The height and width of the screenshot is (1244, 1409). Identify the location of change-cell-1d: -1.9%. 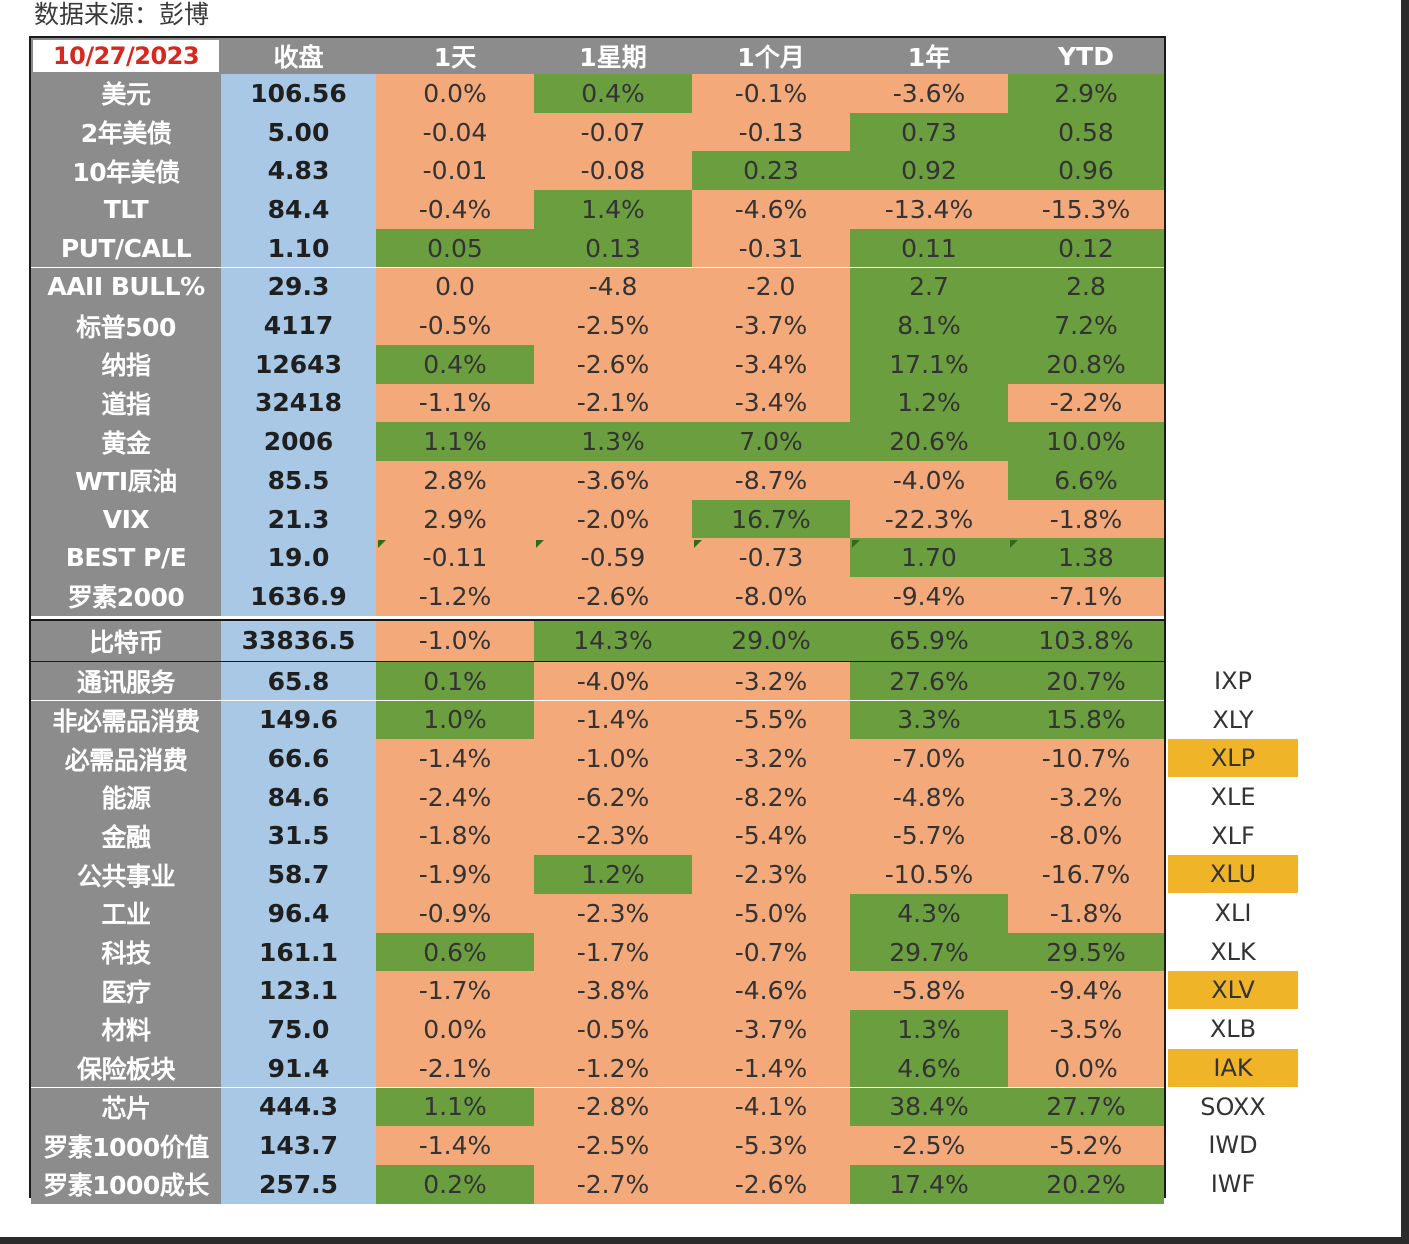
(455, 874).